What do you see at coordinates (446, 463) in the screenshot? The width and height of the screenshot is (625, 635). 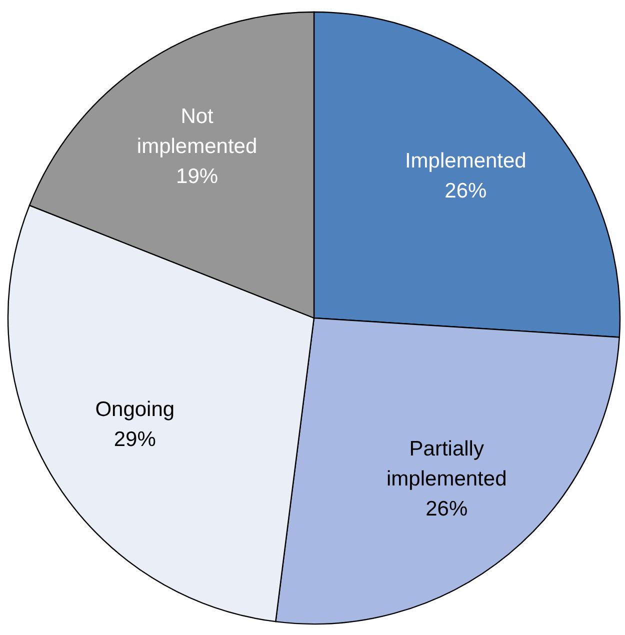 I see `slice-label: Partially implemented` at bounding box center [446, 463].